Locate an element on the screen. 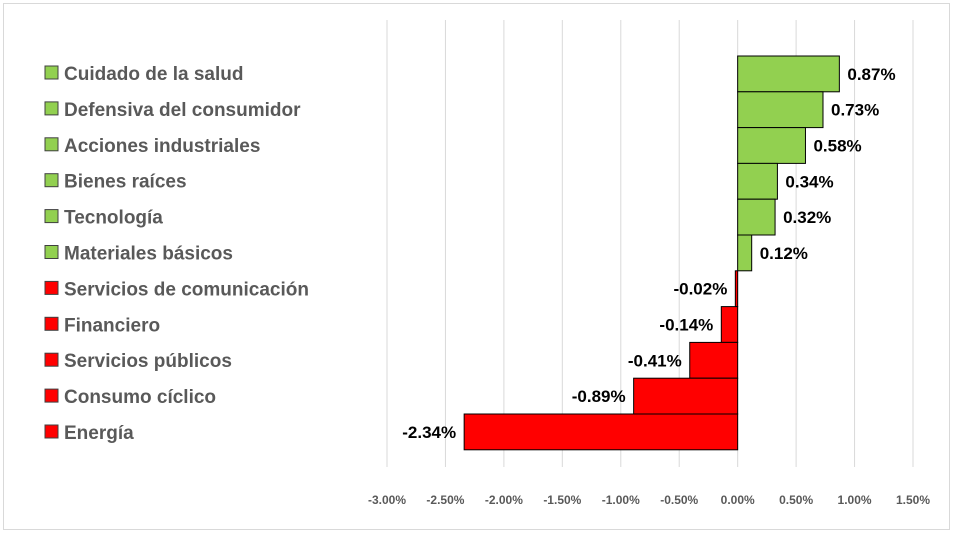 Image resolution: width=957 pixels, height=536 pixels. category-label: Consumo cíclico is located at coordinates (140, 397).